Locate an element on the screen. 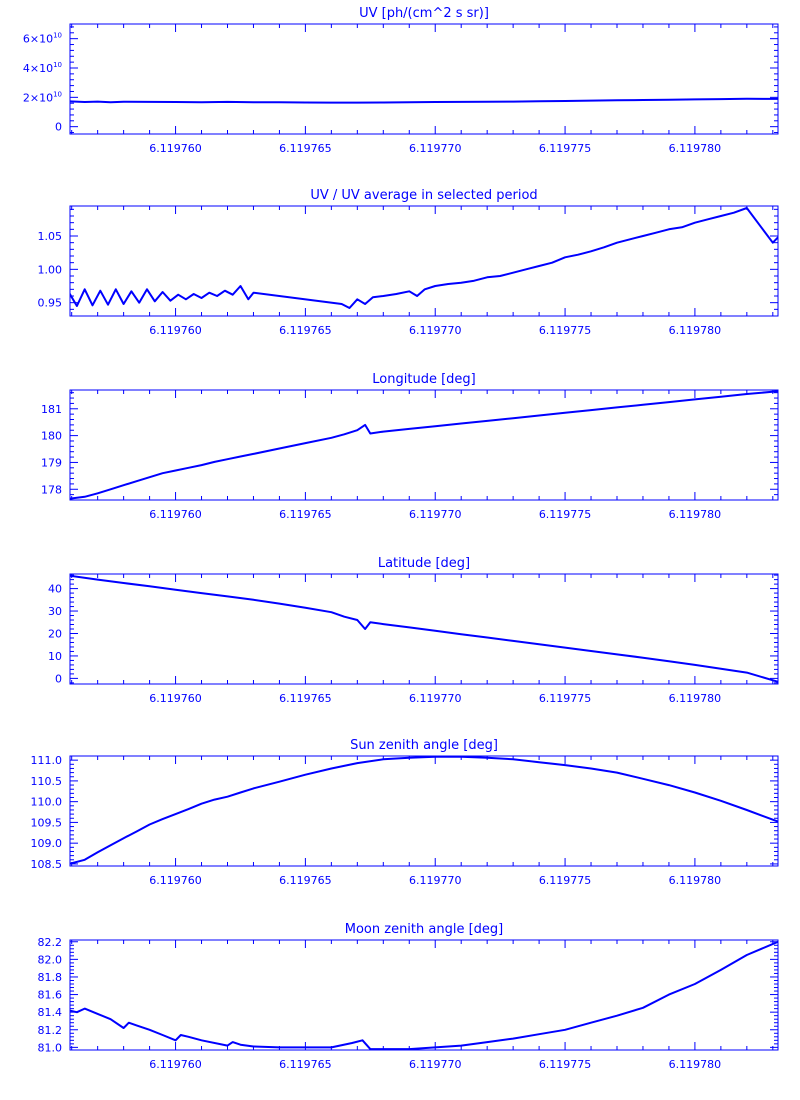  y-tick-label-base: 109.5 is located at coordinates (47, 822).